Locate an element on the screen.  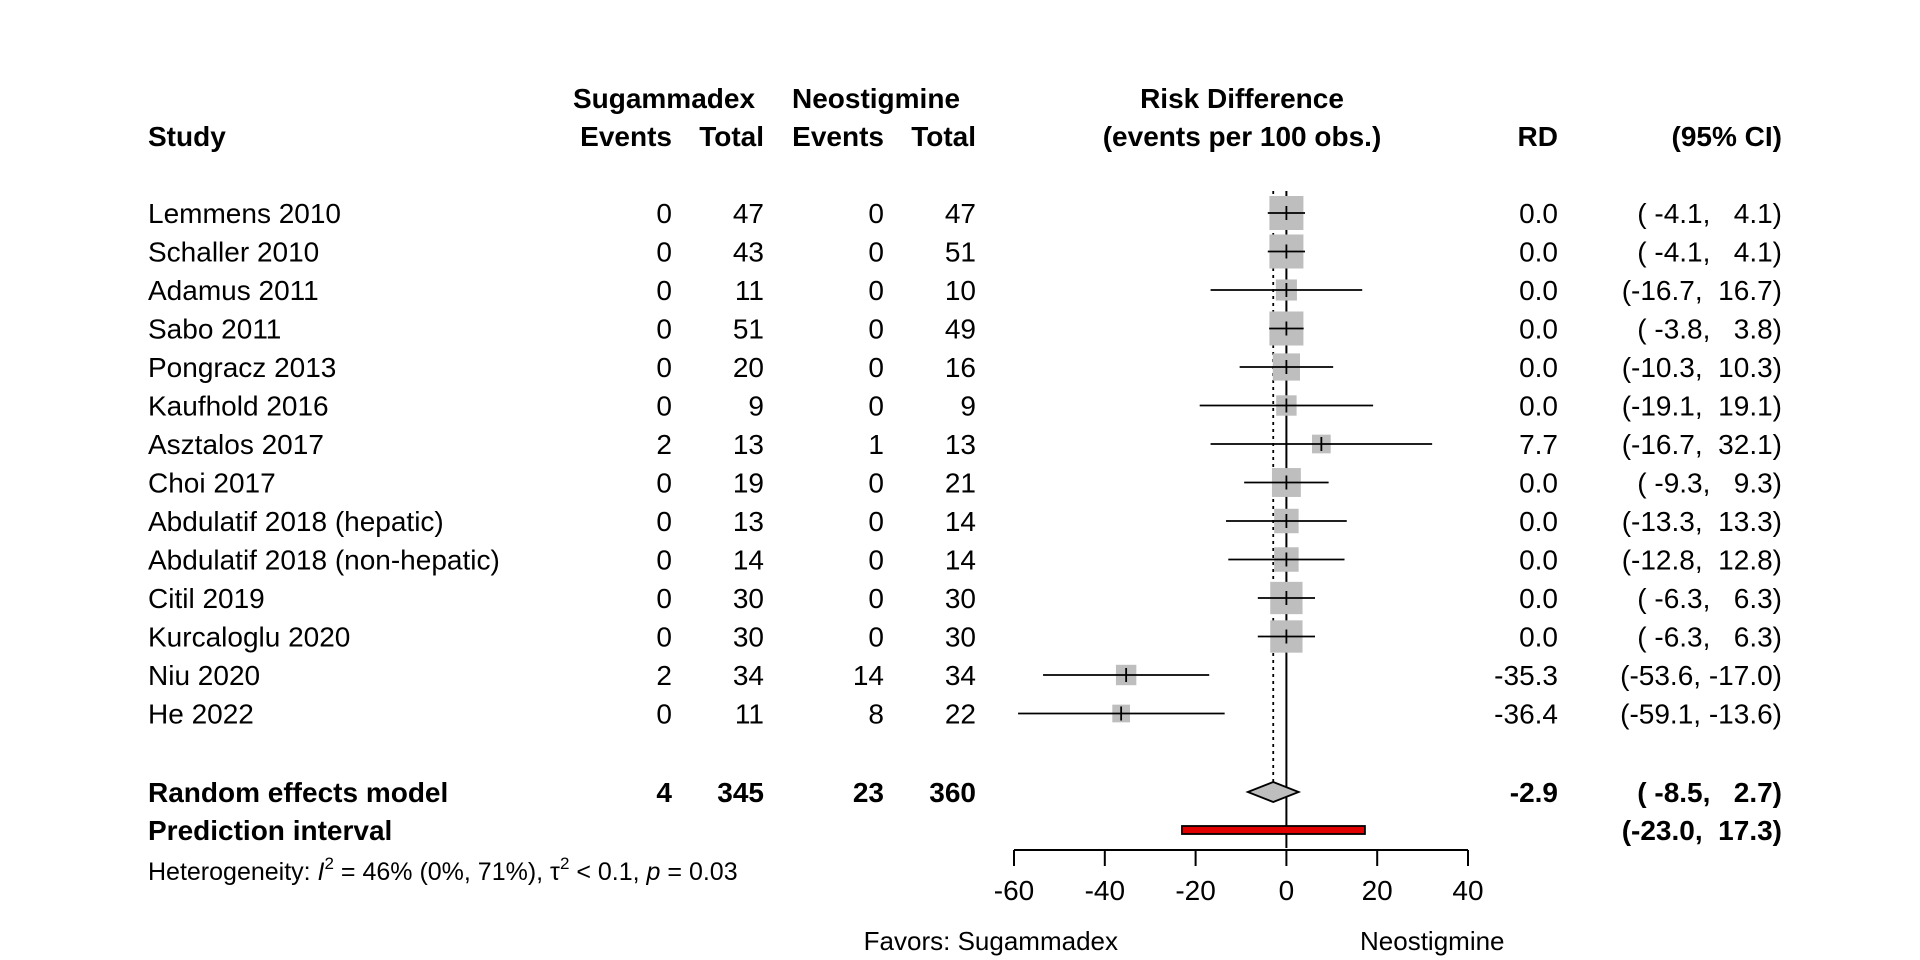
total-neostigmine: 13 is located at coordinates (960, 444).